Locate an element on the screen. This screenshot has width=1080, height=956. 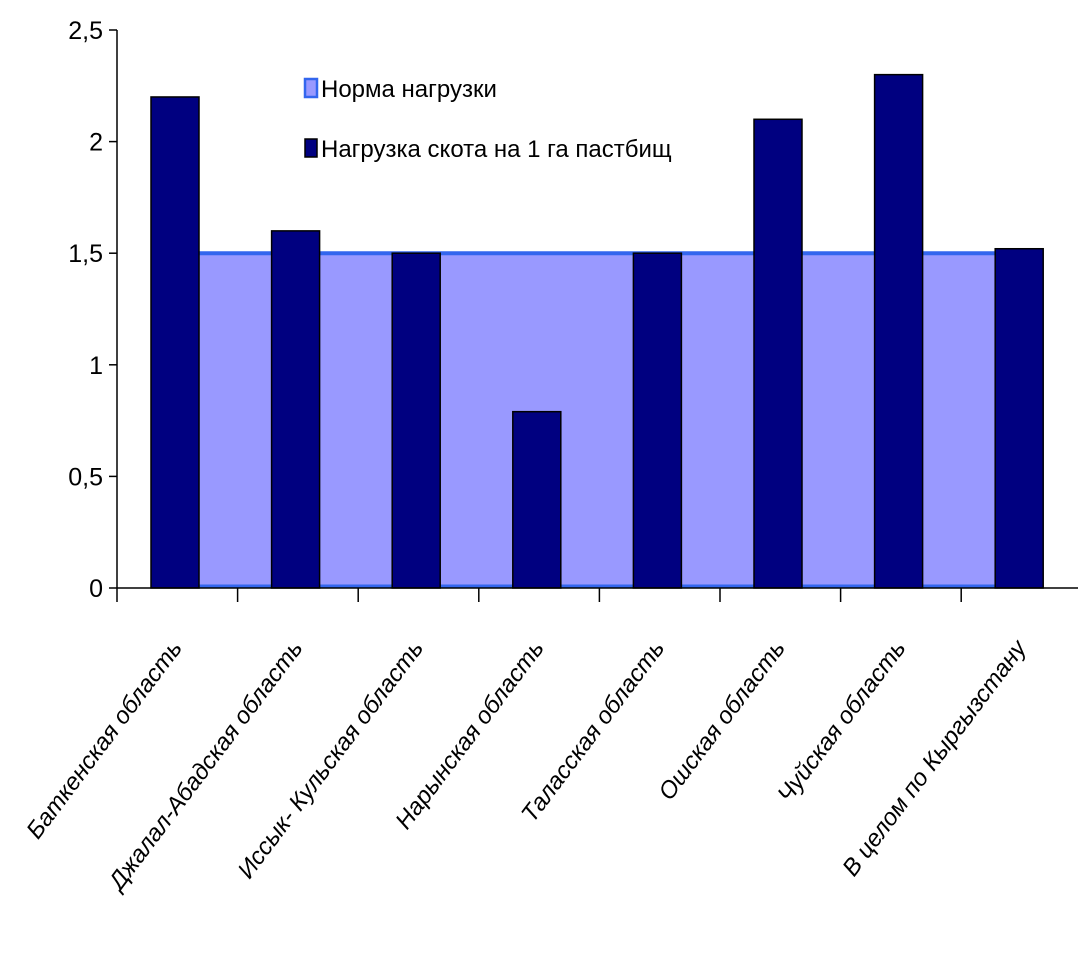
y-tick-label: 1,5 is located at coordinates (85, 254).